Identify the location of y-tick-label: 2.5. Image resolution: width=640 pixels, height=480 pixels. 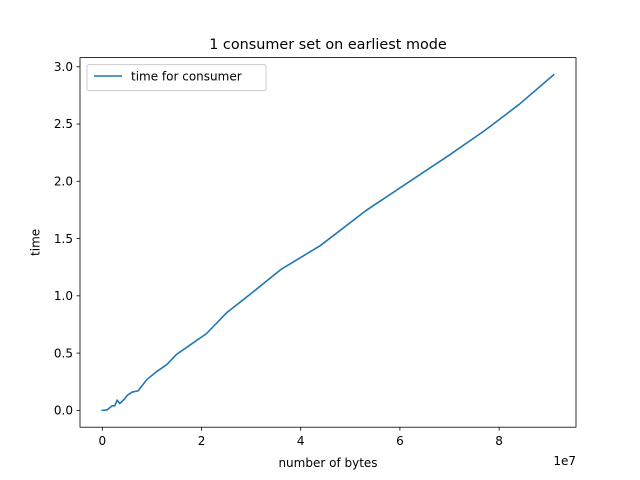
(63, 124).